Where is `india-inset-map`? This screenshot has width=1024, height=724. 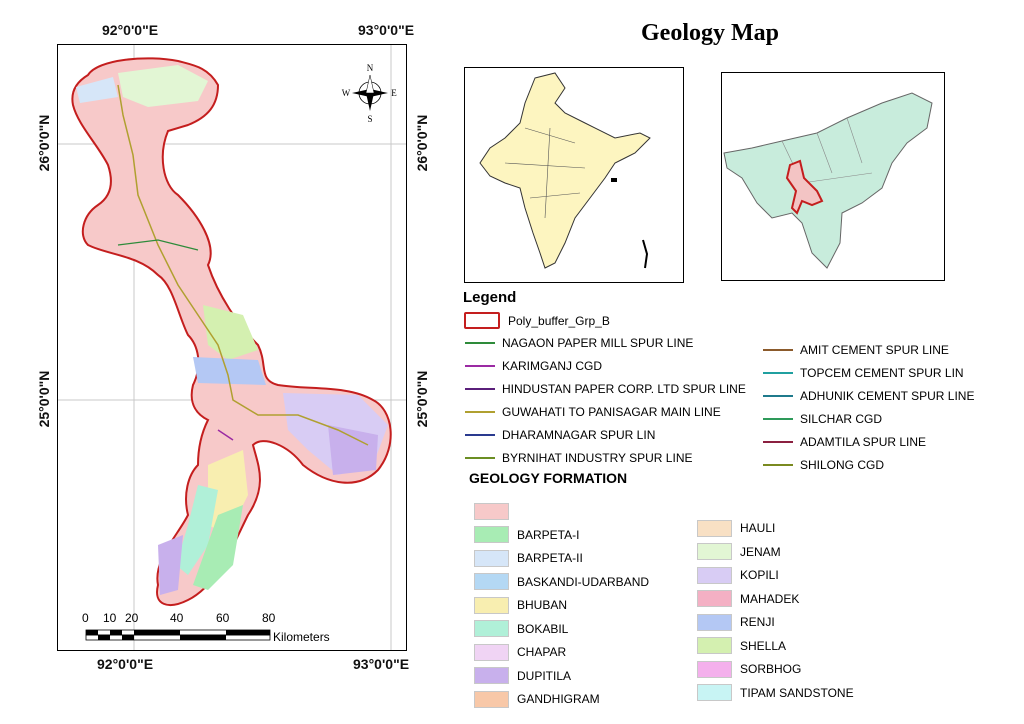
india-inset-map is located at coordinates (565, 170).